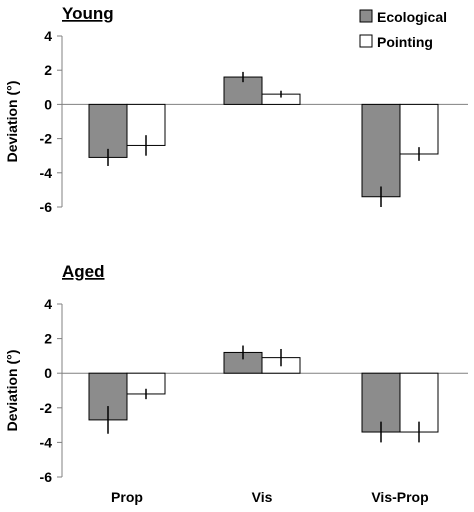 This screenshot has height=512, width=474. Describe the element at coordinates (403, 29) in the screenshot. I see `legend: Ecological Pointing` at that location.